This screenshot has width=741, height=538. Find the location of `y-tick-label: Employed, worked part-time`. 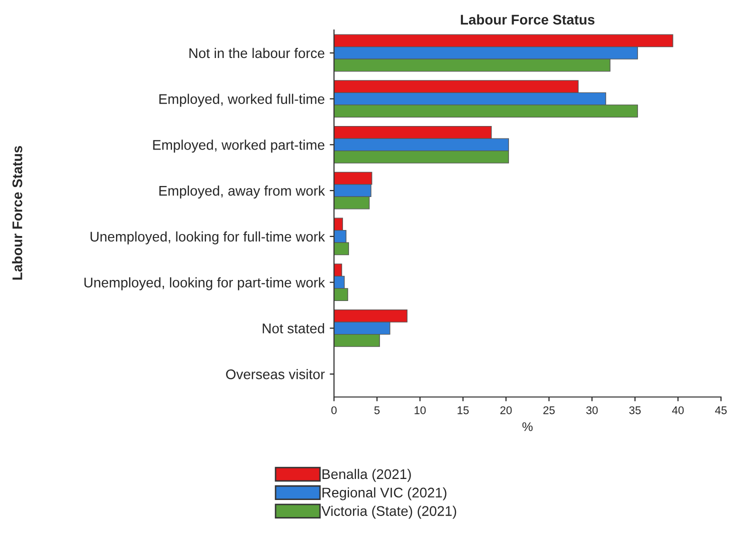

y-tick-label: Employed, worked part-time is located at coordinates (238, 146).